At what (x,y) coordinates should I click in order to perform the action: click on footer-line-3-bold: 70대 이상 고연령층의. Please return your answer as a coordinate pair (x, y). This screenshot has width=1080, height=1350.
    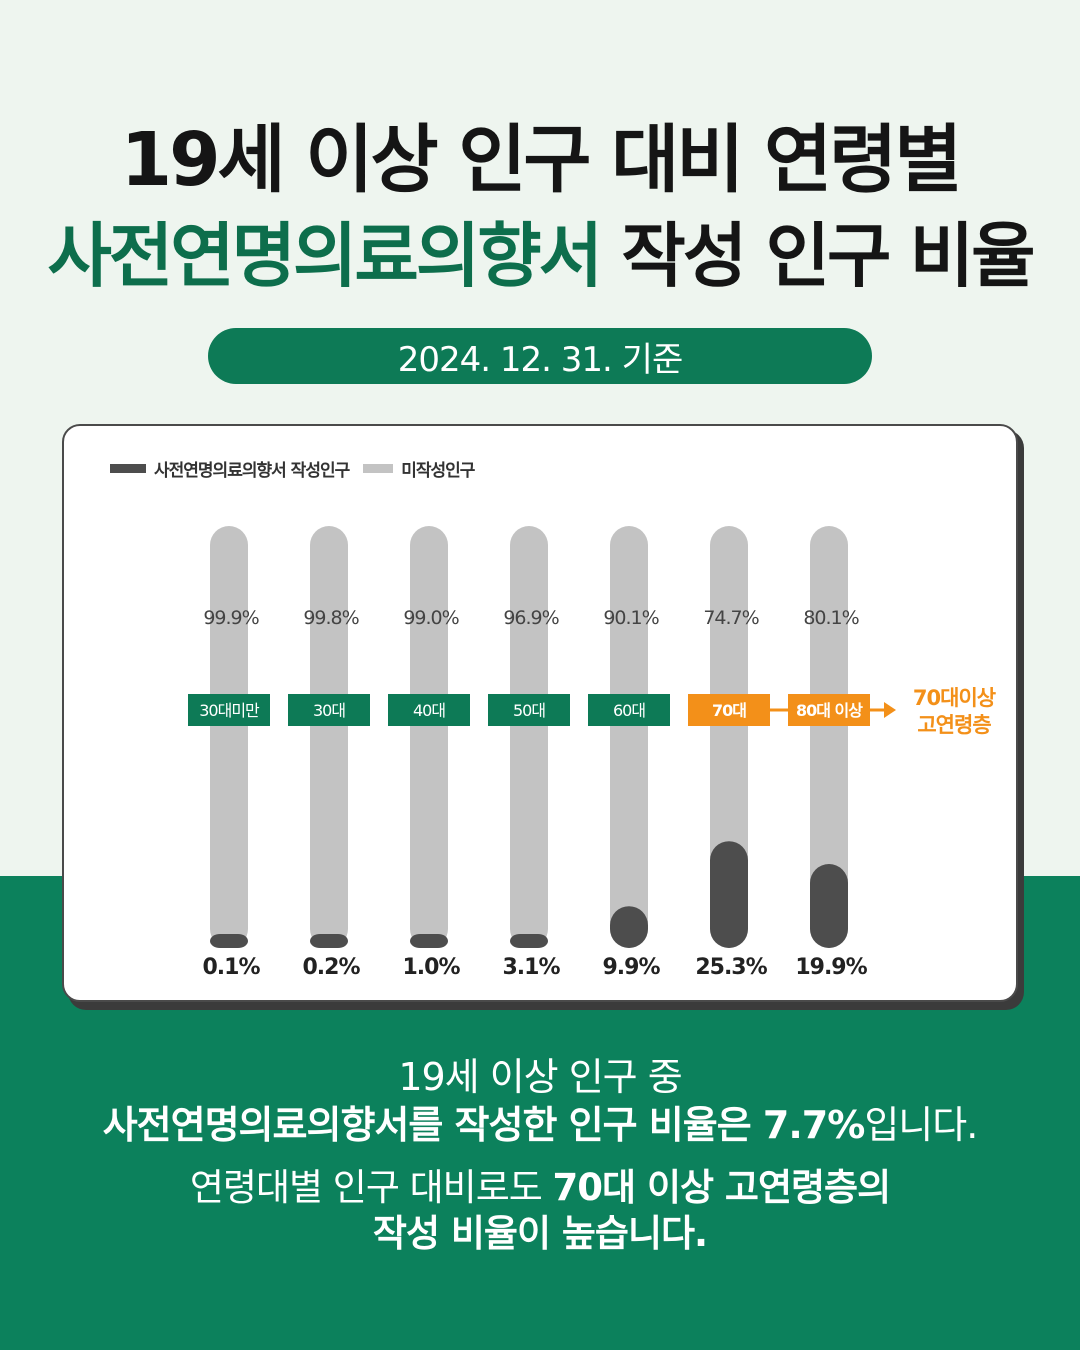
    Looking at the image, I should click on (722, 1187).